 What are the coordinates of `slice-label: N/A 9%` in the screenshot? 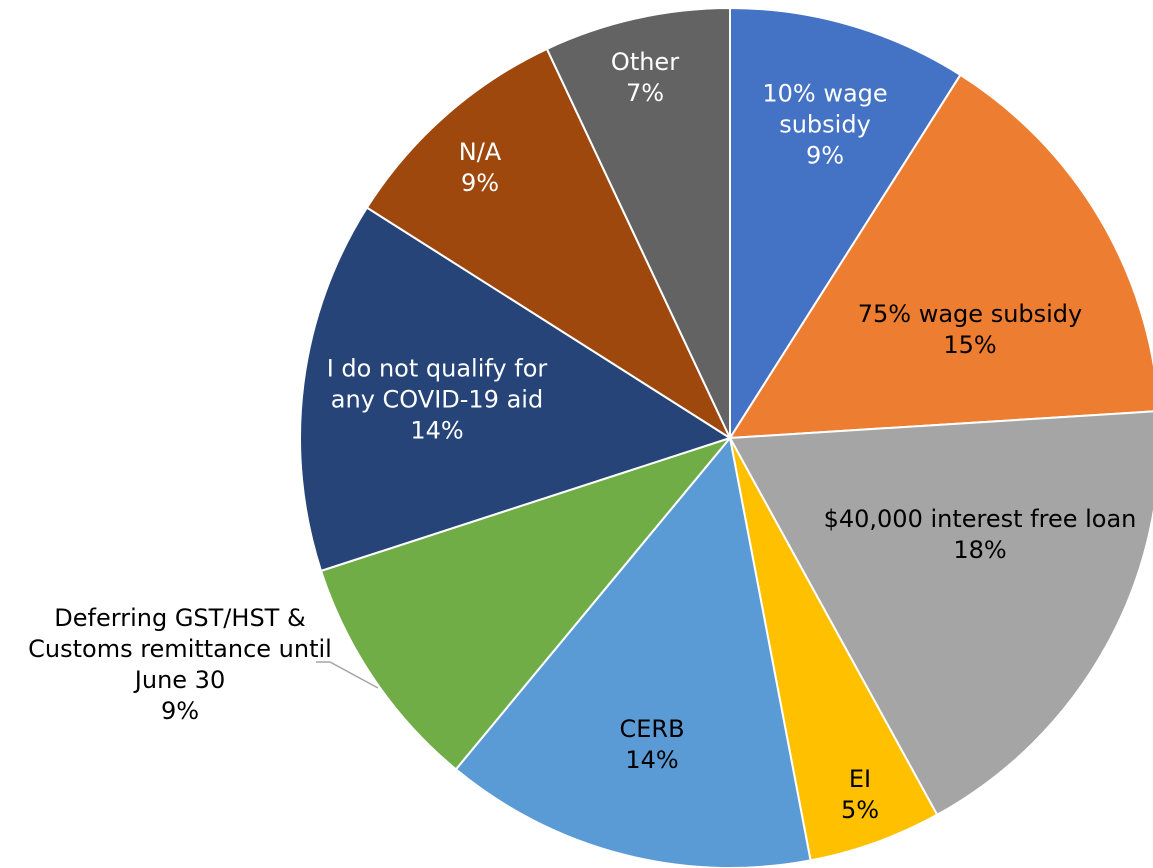 It's located at (480, 168).